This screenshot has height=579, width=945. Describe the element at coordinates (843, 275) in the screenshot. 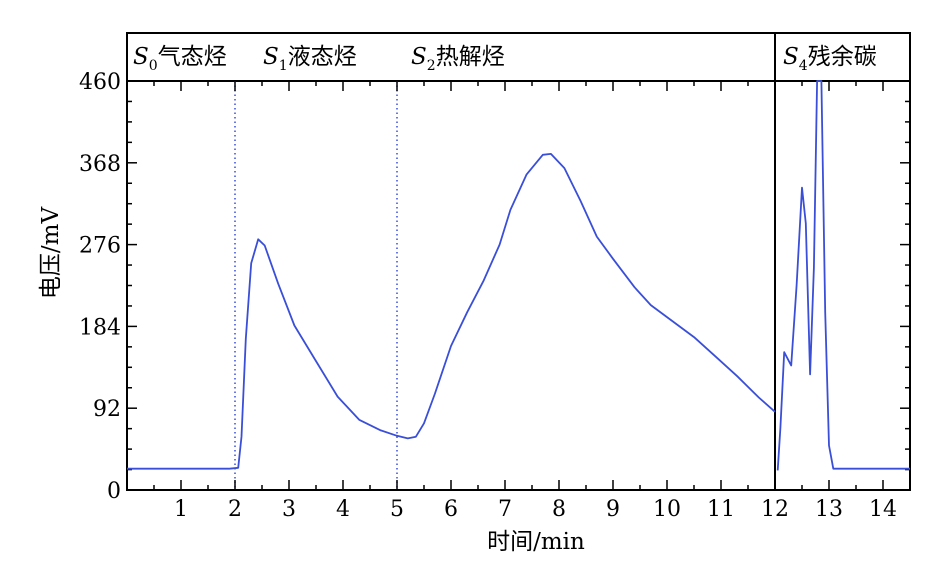

I see `series-line` at that location.